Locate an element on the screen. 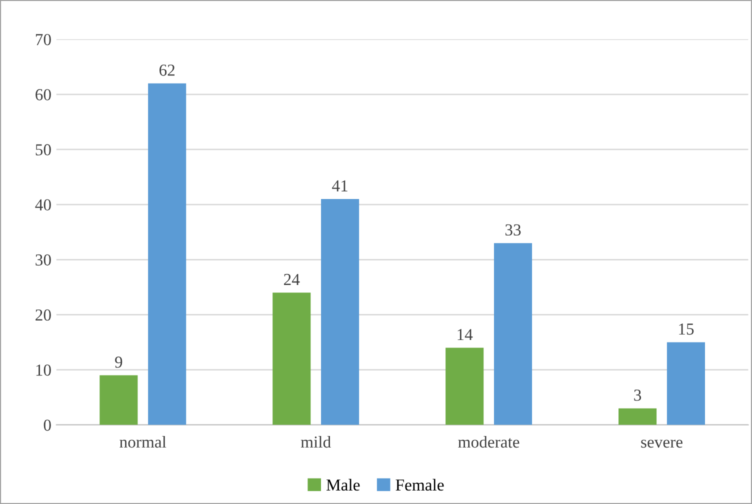  x-tick-label: severe is located at coordinates (661, 444).